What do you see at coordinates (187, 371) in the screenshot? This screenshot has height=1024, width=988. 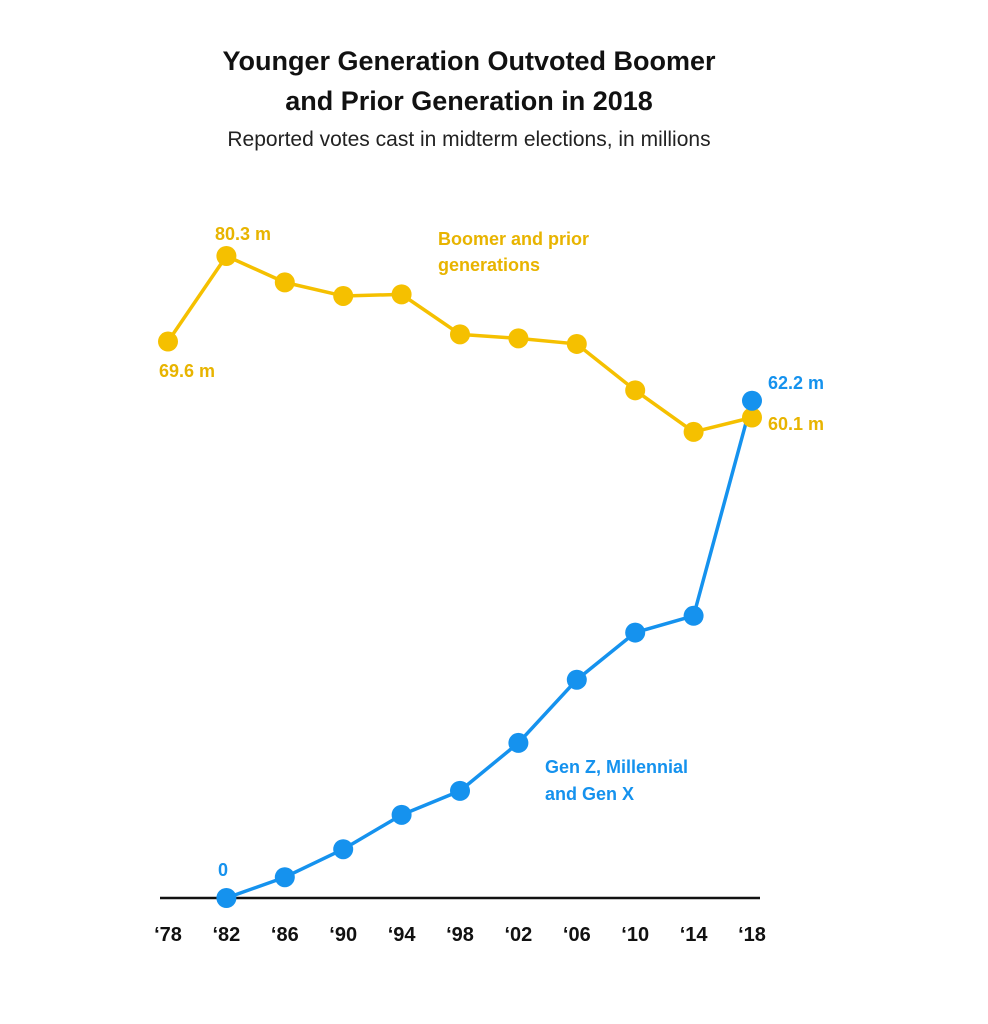 I see `label-boomer-start: 69.6 m` at bounding box center [187, 371].